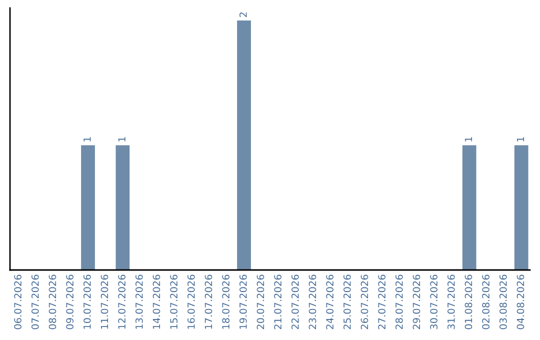  I want to click on x-tick-label: 13.07.2026, so click(139, 301).